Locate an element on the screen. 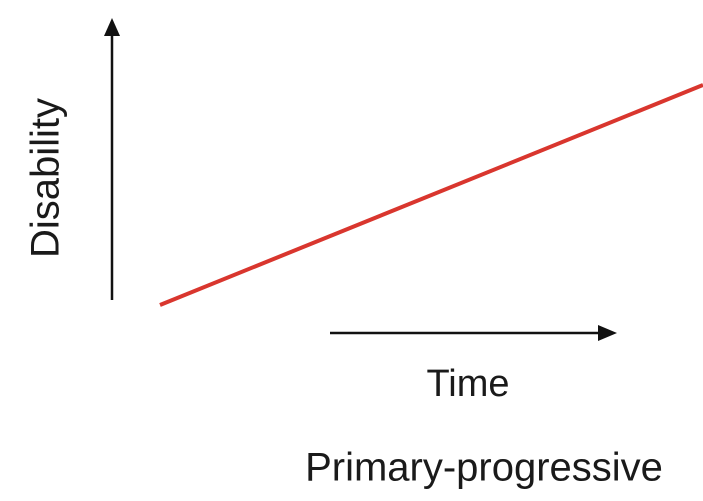 The width and height of the screenshot is (703, 501). horizontal-arrowhead is located at coordinates (607, 333).